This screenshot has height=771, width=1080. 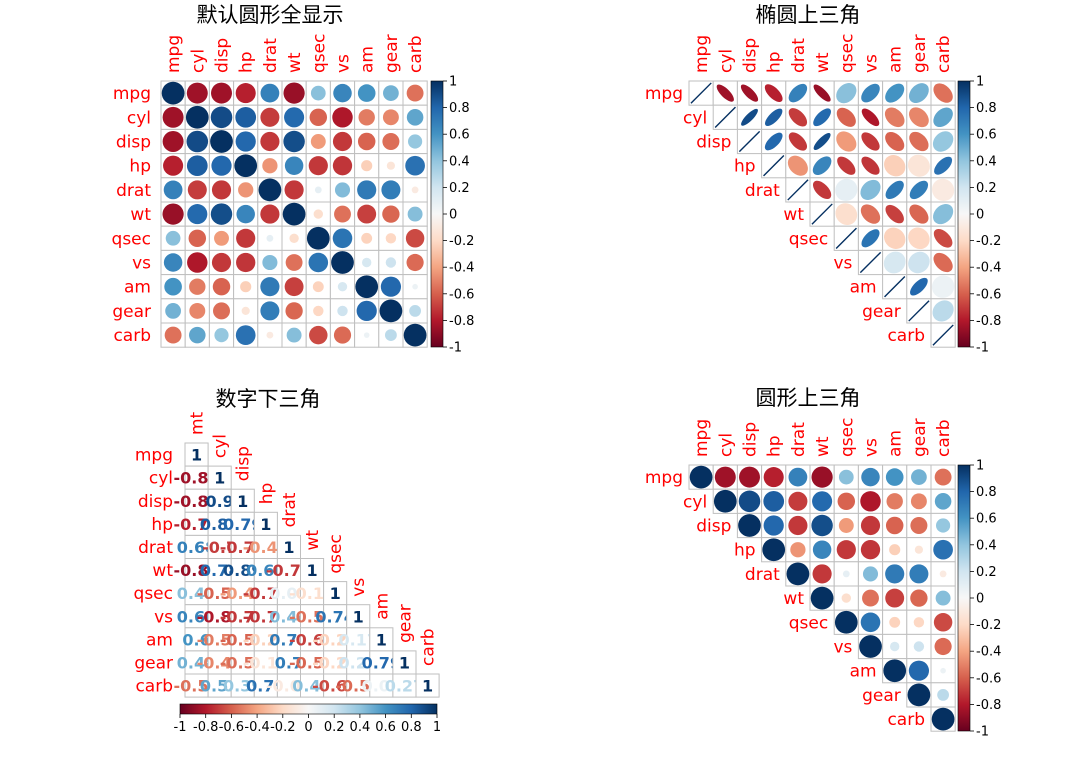 I want to click on panel-2-col-label-9: gear, so click(x=405, y=623).